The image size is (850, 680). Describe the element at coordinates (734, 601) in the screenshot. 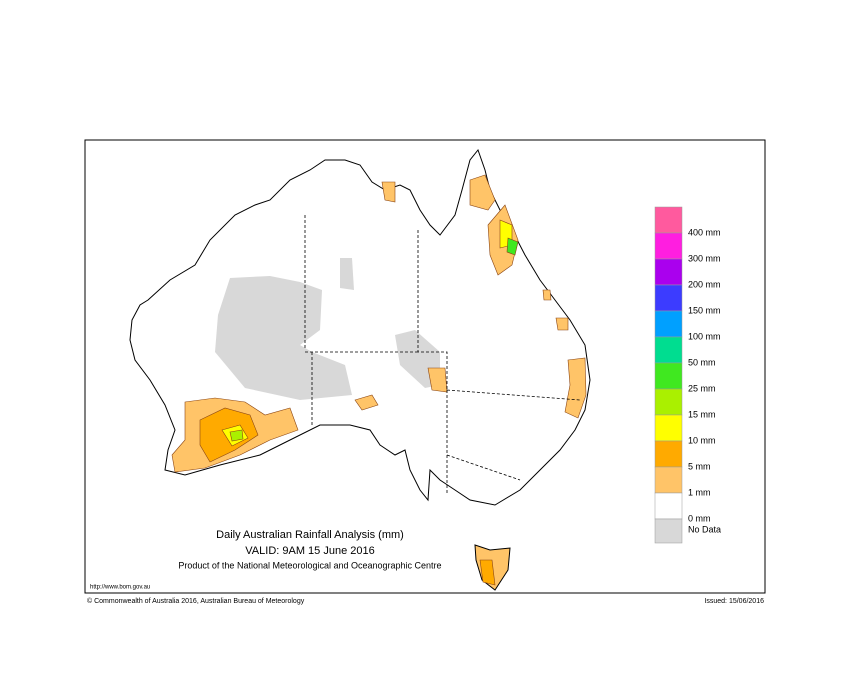

I see `issued: Issued: 15/06/2016` at that location.